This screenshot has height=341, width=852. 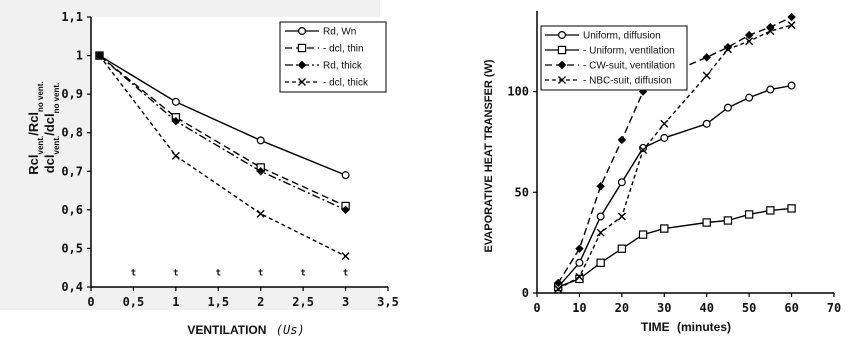 I want to click on ylabel-dcl: dcl, so click(x=49, y=163).